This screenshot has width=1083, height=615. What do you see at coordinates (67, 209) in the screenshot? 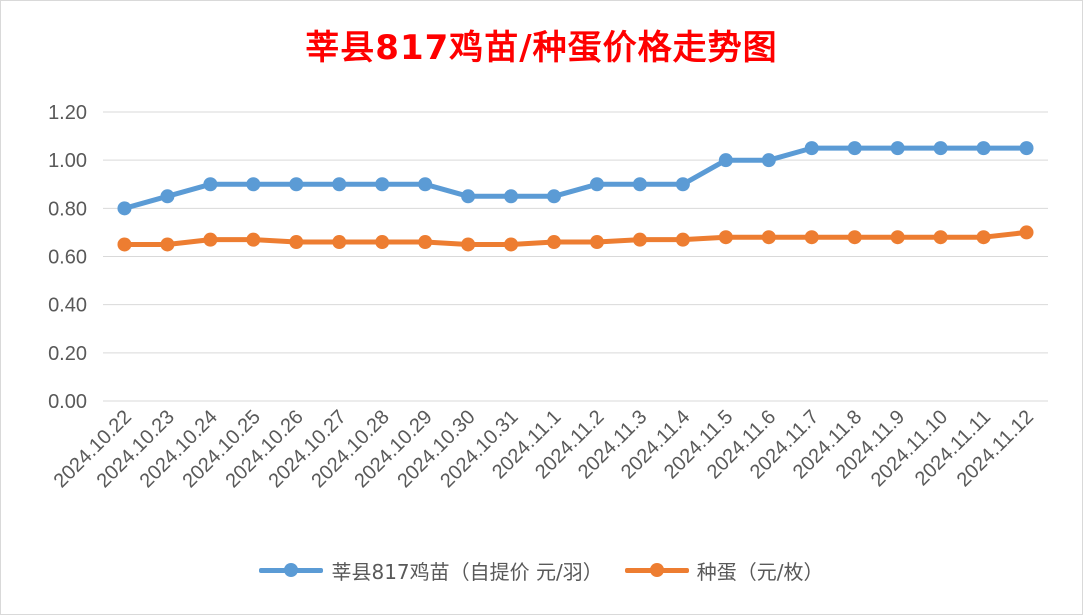
I see `y-tick-label: 0.80` at bounding box center [67, 209].